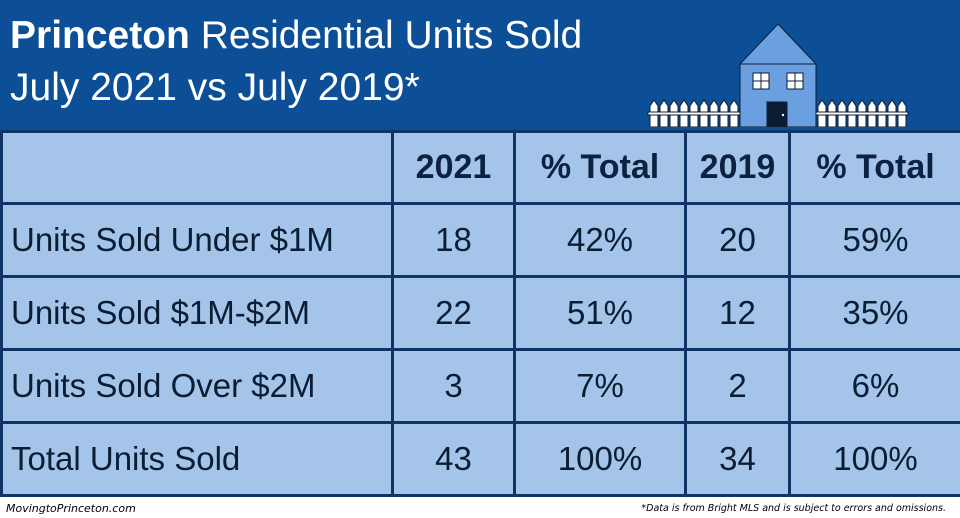 The image size is (960, 518). Describe the element at coordinates (453, 313) in the screenshot. I see `cell-2021: 22` at that location.